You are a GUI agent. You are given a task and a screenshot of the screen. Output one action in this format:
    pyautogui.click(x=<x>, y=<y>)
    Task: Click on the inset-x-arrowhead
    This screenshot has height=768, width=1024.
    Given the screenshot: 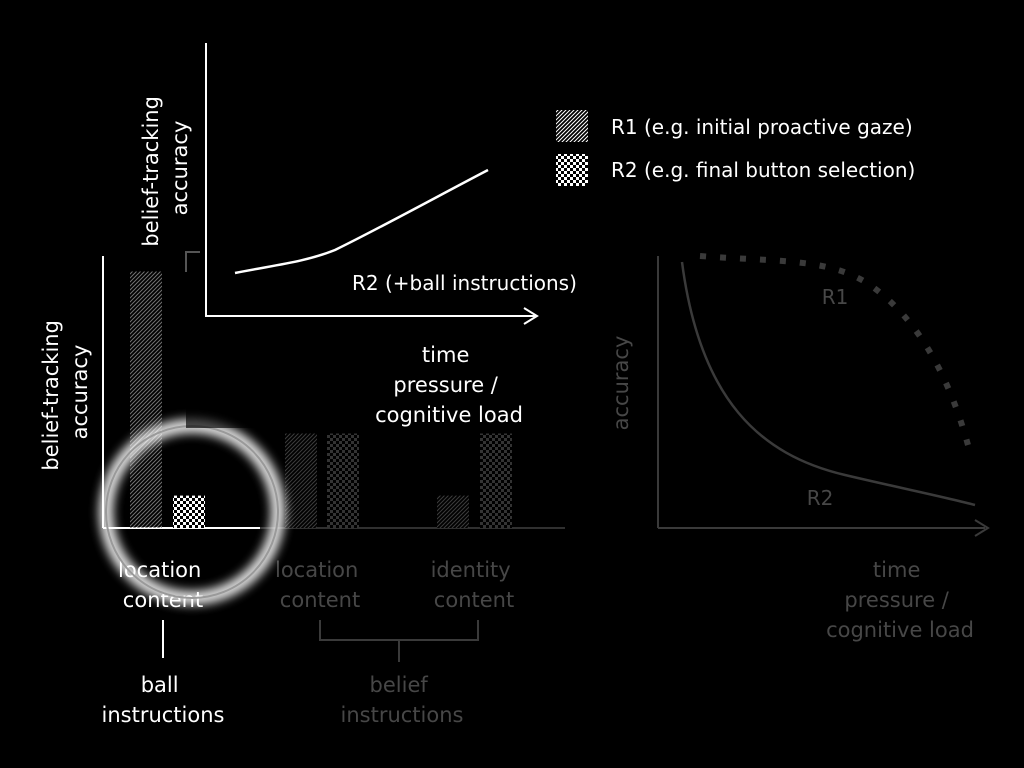 What is the action you would take?
    pyautogui.click(x=531, y=316)
    